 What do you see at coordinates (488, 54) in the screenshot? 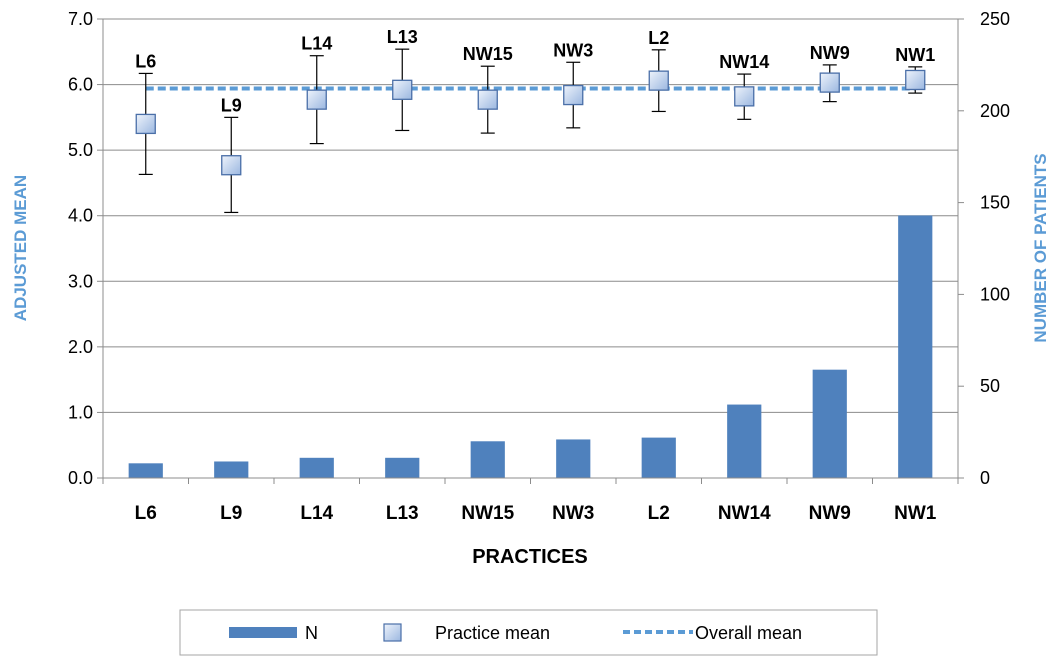
I see `point-label: NW15` at bounding box center [488, 54].